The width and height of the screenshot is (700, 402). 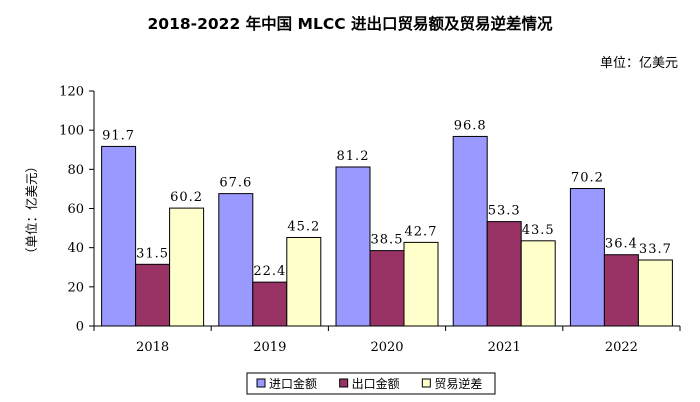 I want to click on chart-title: 2018-2022 年中国 MLCC 进出口贸易额及贸易逆差情况, so click(x=350, y=23).